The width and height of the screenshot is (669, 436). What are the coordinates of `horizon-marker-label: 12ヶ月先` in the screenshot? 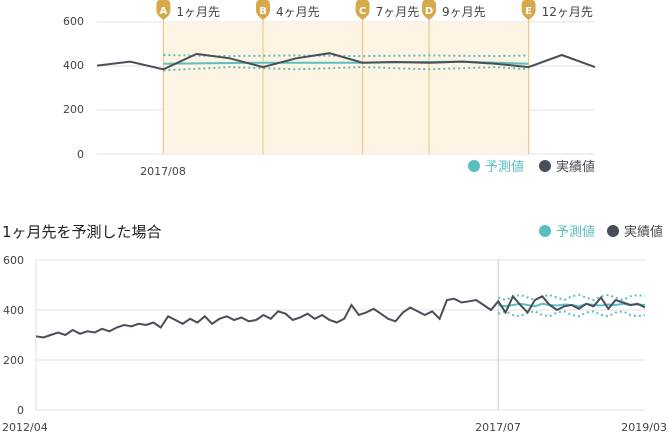 It's located at (567, 12).